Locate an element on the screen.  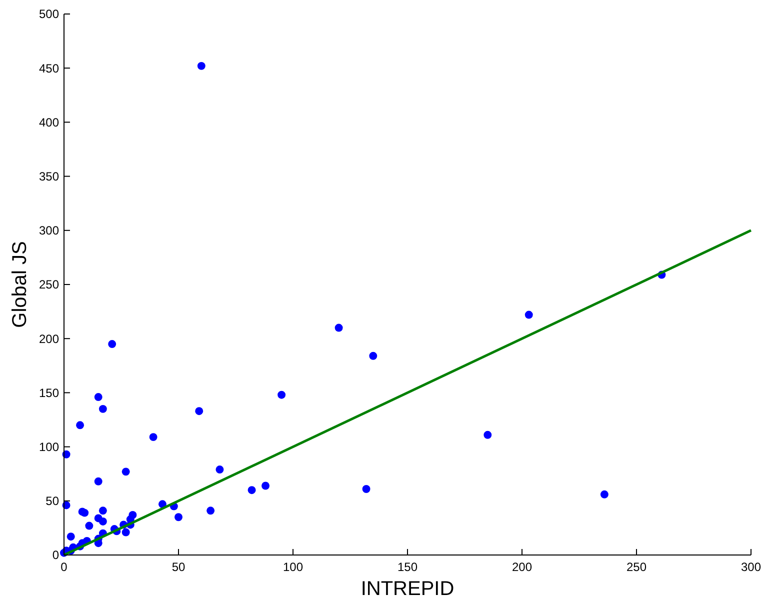
y-tick-label: 200 is located at coordinates (49, 339).